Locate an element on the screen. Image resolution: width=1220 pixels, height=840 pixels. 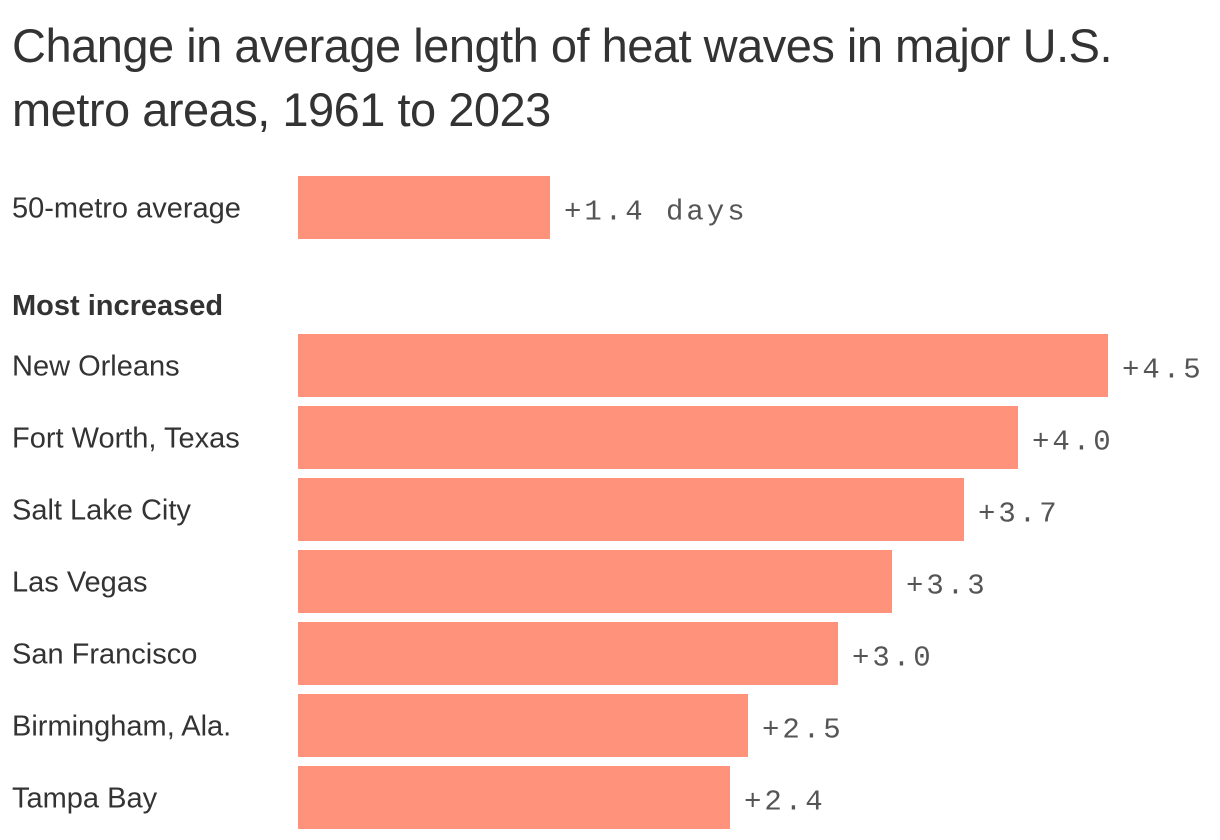
row-birmingham-ala-label: Birmingham, Ala. is located at coordinates (121, 727).